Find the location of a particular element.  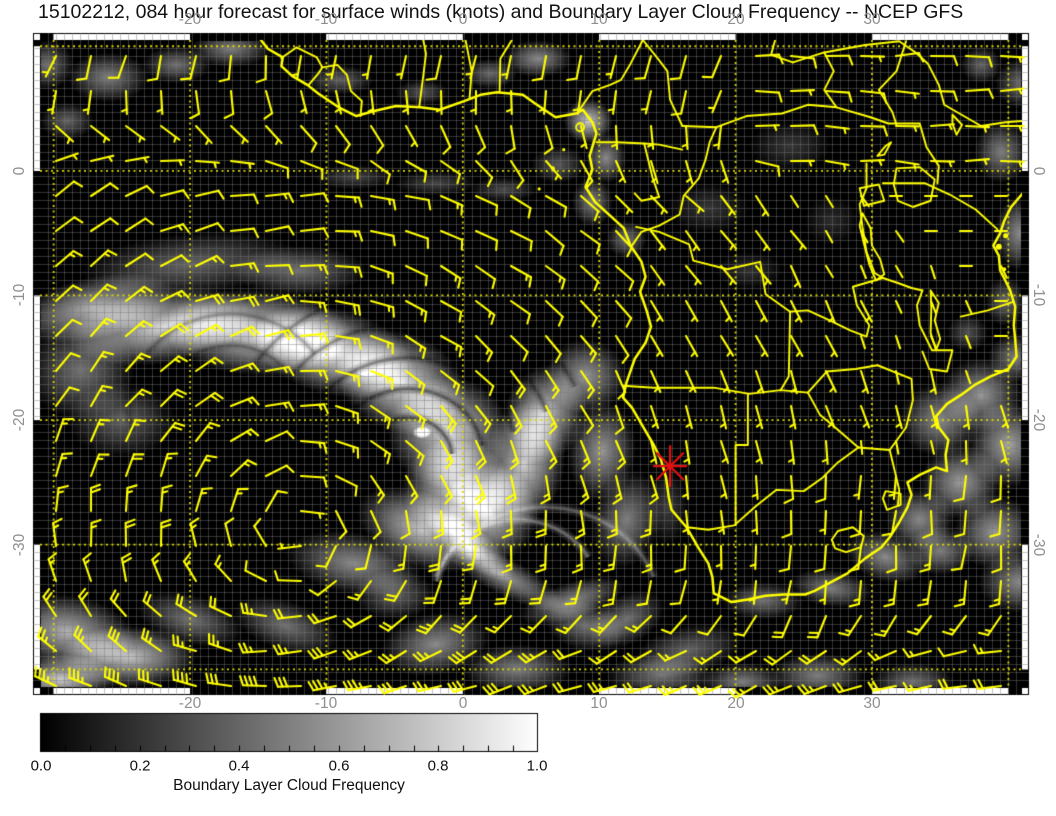

y-tick-label-right: -10 is located at coordinates (1038, 295).